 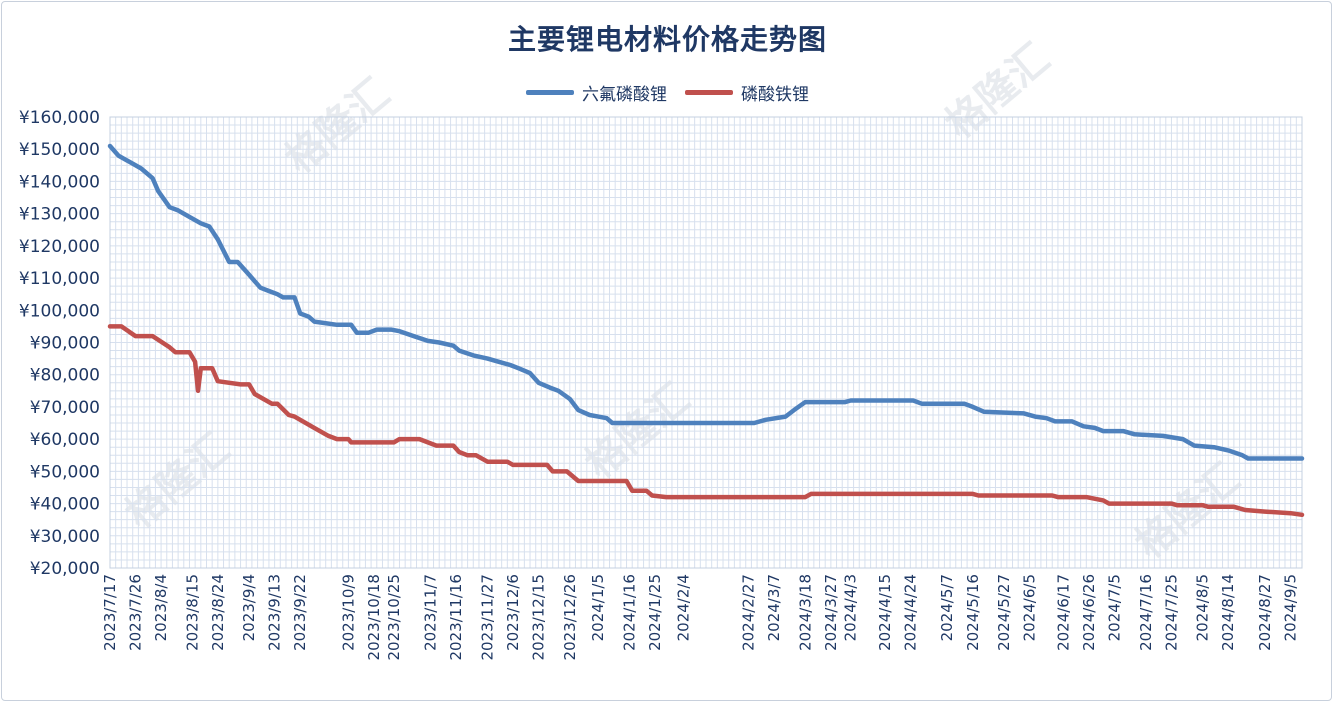 I want to click on x-tick-label: 2024/3/27, so click(x=831, y=612).